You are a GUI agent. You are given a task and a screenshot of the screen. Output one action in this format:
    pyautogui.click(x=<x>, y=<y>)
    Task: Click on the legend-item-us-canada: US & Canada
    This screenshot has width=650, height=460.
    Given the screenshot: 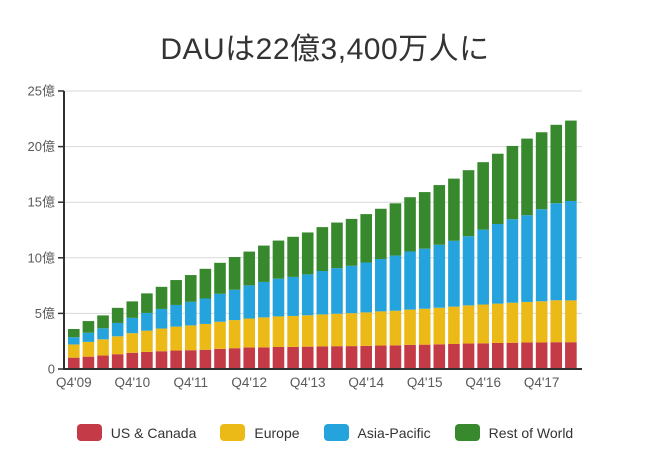 What is the action you would take?
    pyautogui.click(x=136, y=432)
    